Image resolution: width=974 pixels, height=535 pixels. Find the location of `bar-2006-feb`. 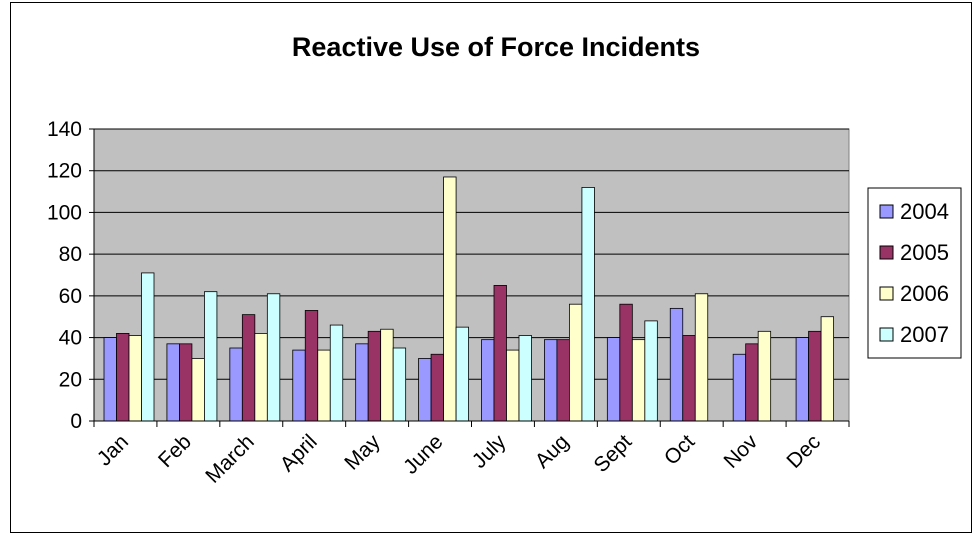

bar-2006-feb is located at coordinates (198, 390).